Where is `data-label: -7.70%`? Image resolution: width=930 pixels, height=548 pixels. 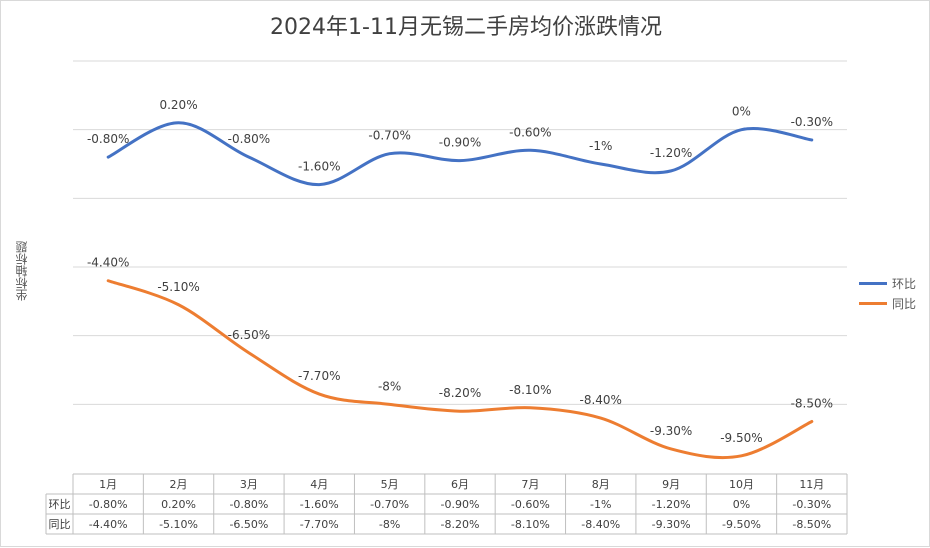 data-label: -7.70% is located at coordinates (319, 376).